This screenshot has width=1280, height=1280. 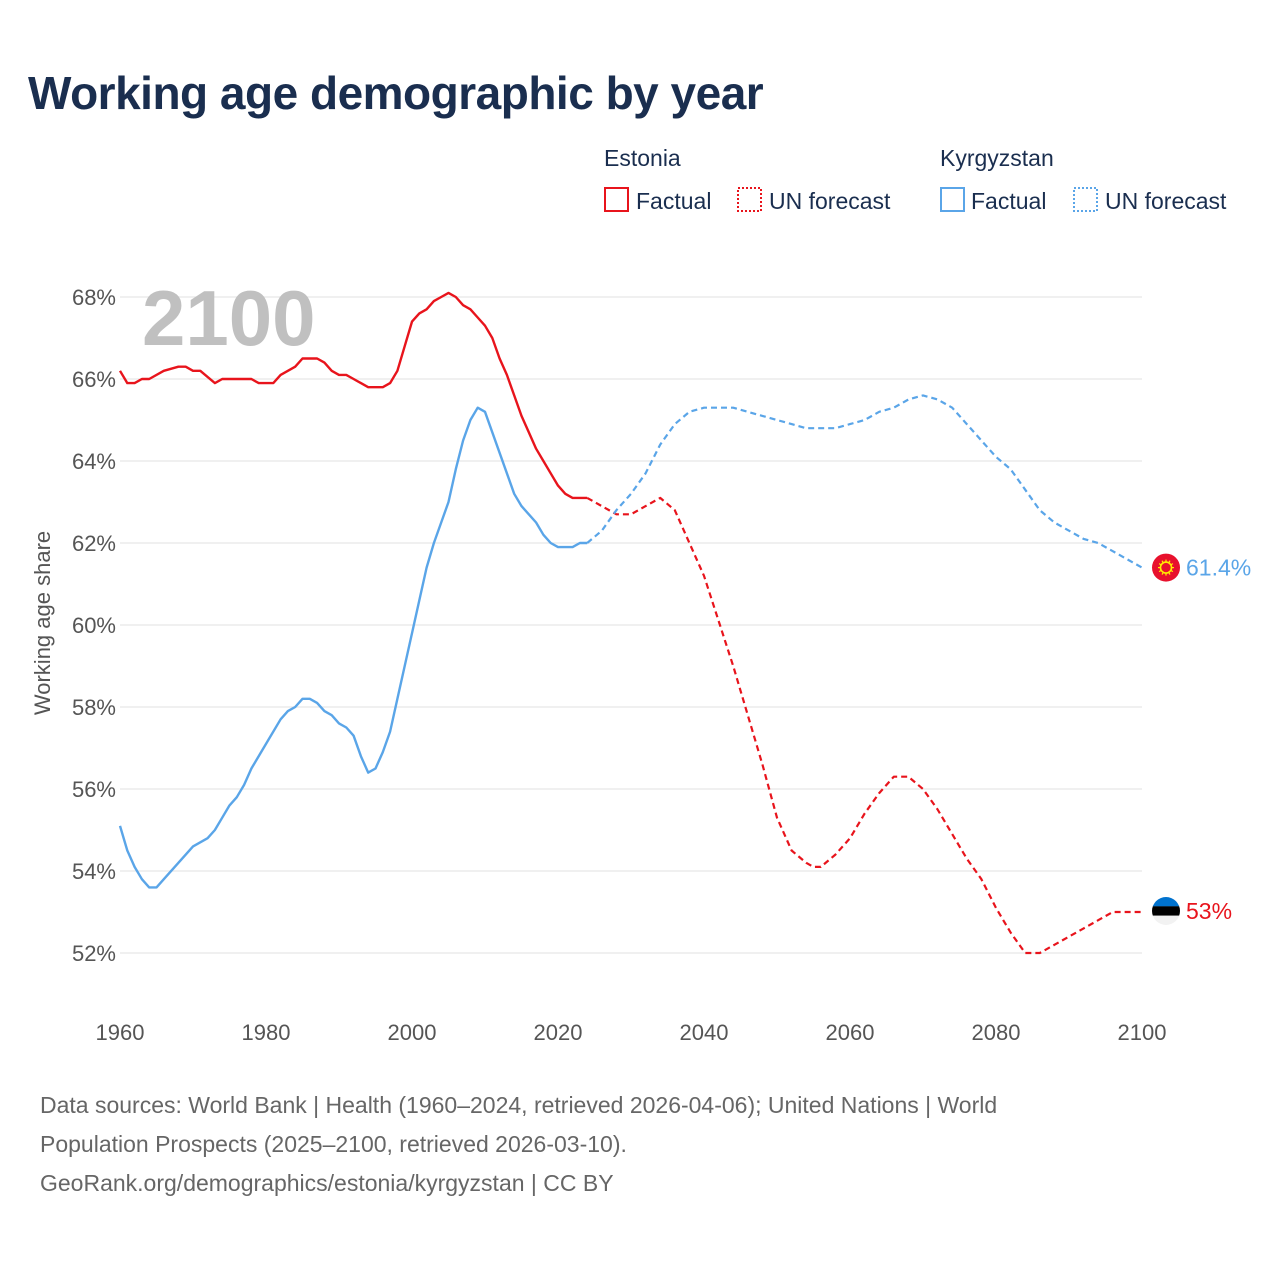 I want to click on x-tick-label: 1960, so click(x=120, y=1032).